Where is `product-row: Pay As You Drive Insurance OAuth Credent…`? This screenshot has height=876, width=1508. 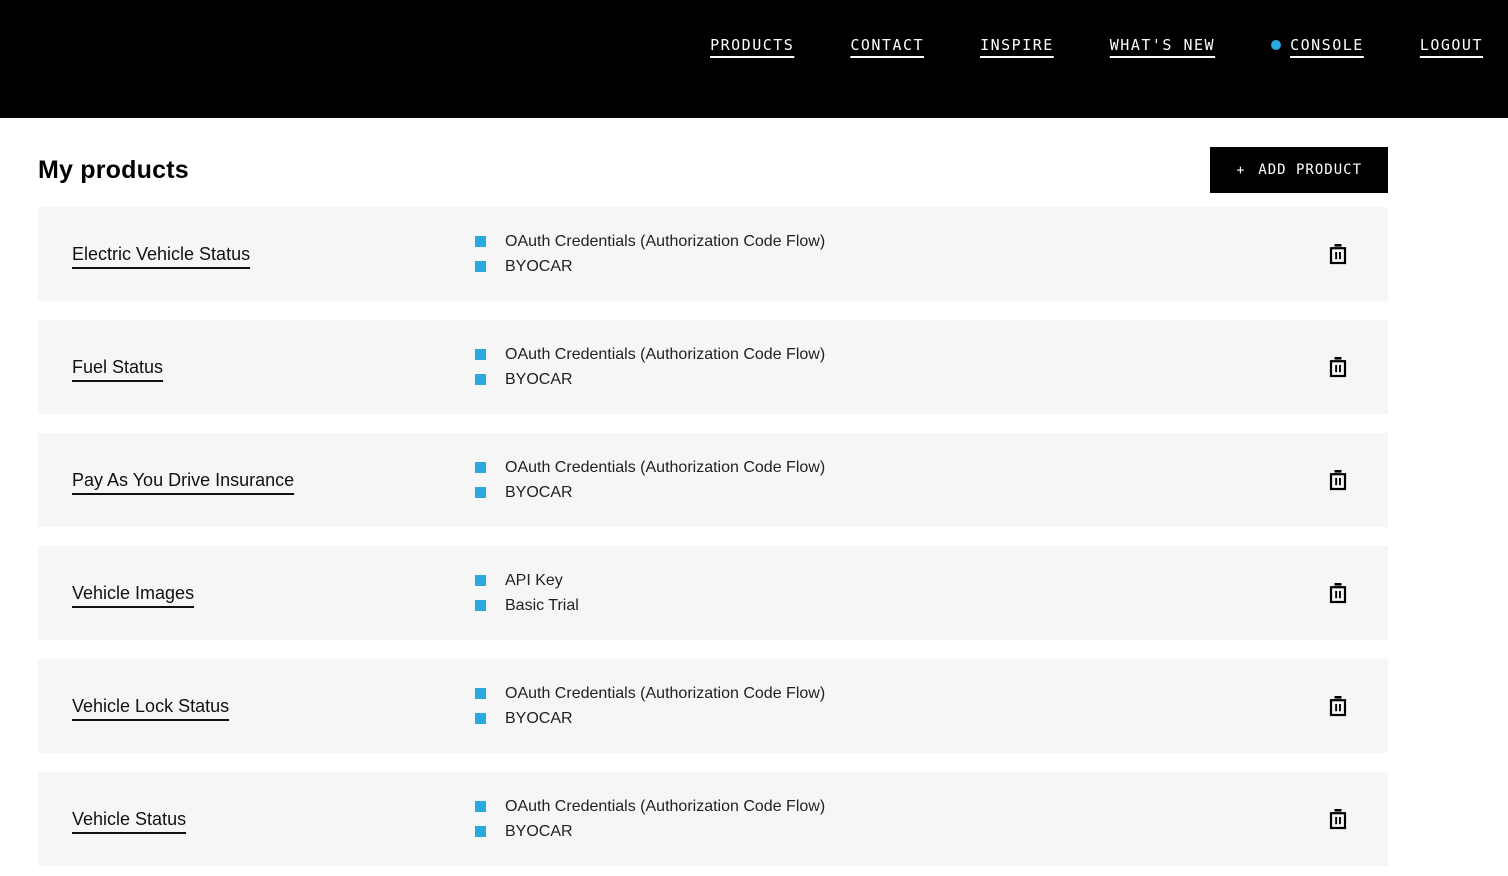
product-row: Pay As You Drive Insurance OAuth Credent… is located at coordinates (713, 480).